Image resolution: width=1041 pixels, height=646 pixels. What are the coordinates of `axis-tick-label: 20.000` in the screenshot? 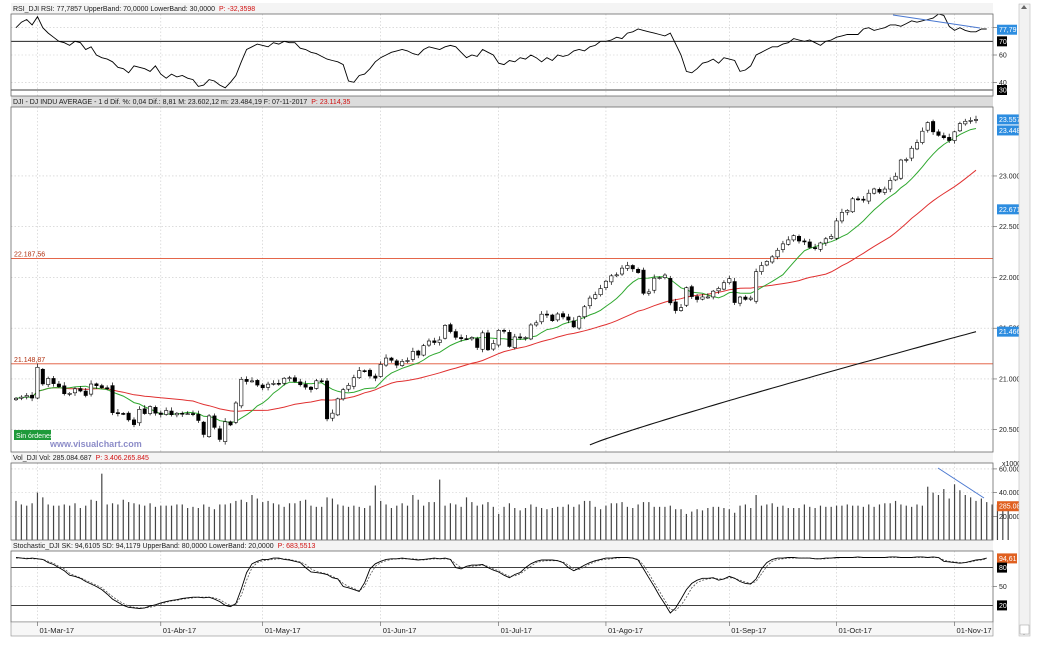 It's located at (1010, 517).